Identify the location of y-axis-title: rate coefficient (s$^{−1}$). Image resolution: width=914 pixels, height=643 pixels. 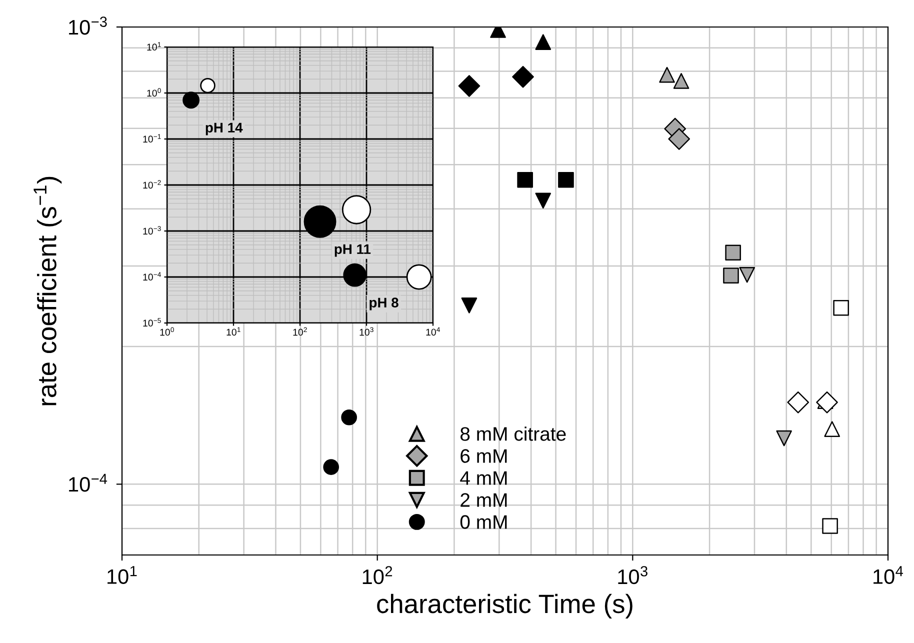
(48, 291).